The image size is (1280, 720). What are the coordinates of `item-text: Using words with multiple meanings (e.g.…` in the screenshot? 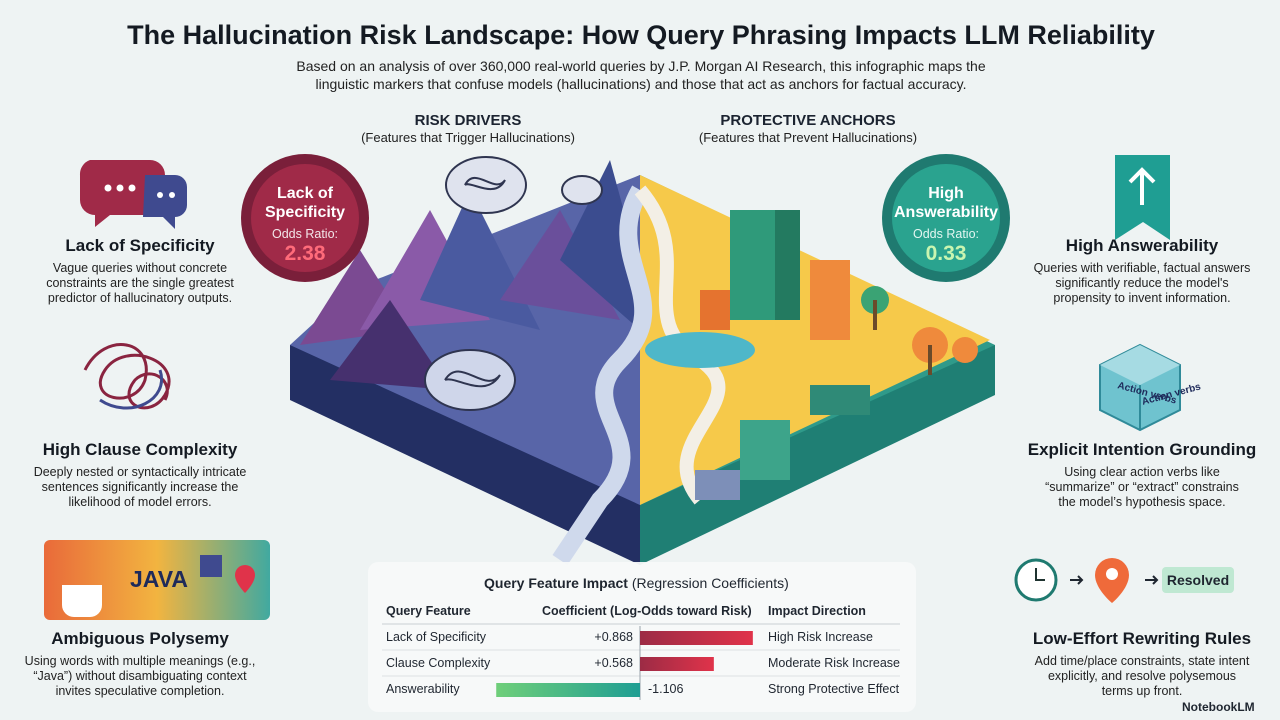 It's located at (140, 661).